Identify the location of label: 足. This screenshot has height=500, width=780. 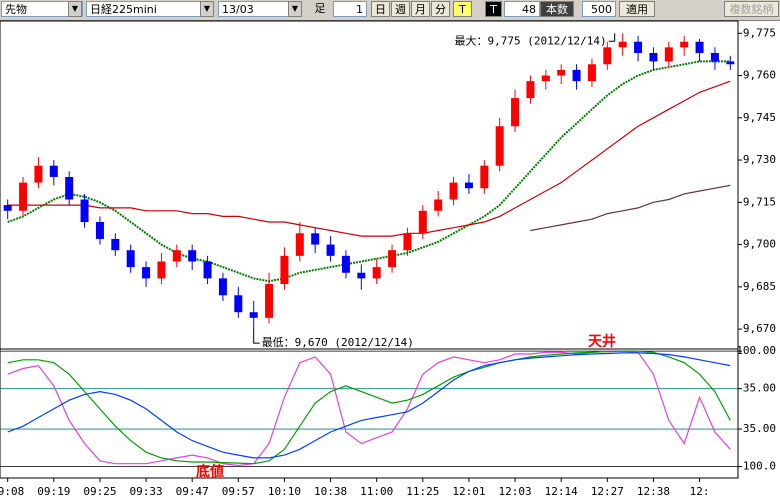
(320, 8).